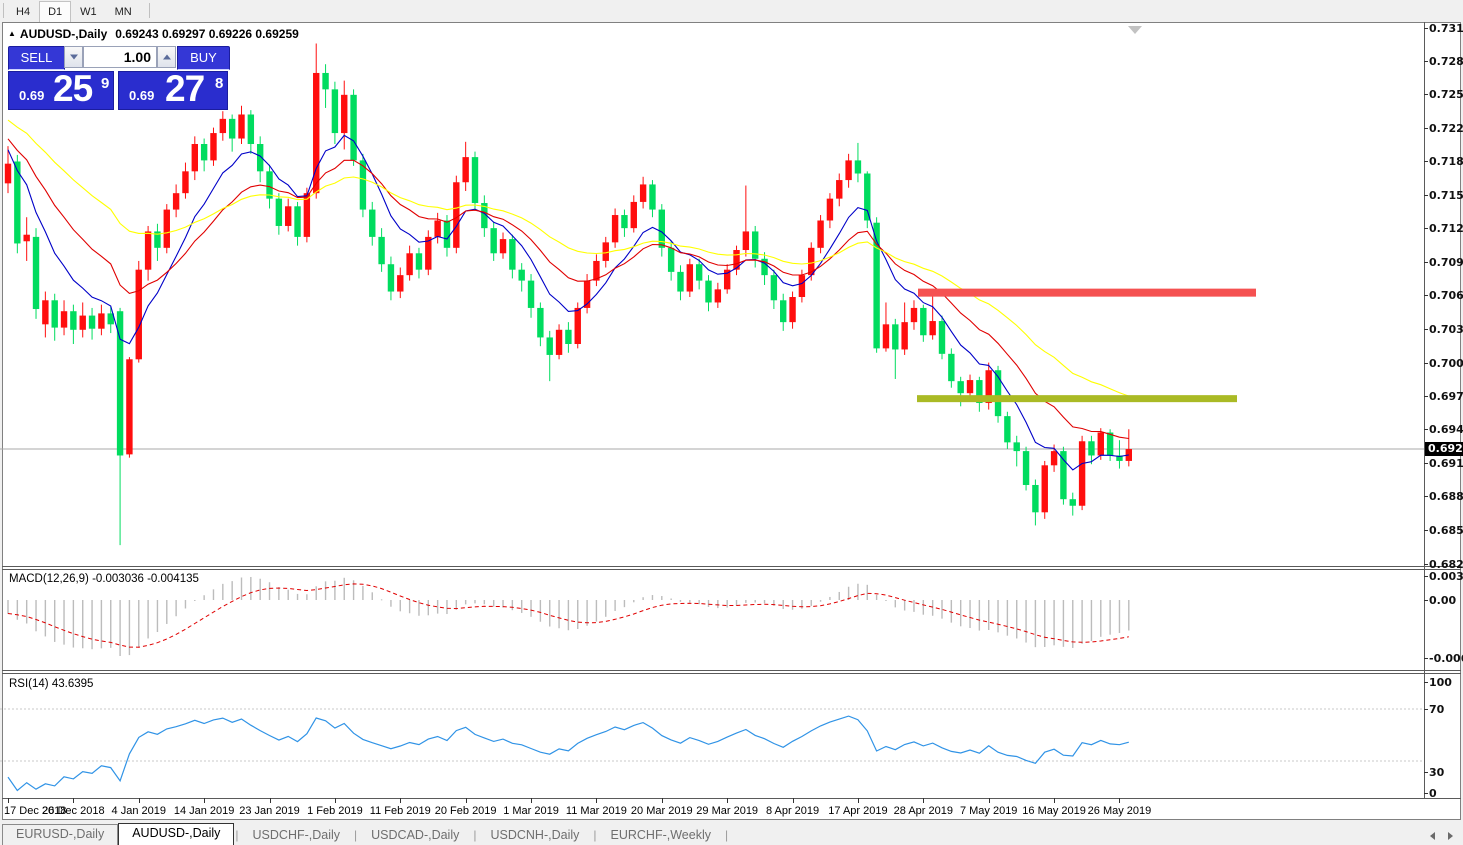 Image resolution: width=1463 pixels, height=845 pixels. What do you see at coordinates (207, 34) in the screenshot?
I see `ohlc-values: 0.69243 0.69297 0.69226 0.69259` at bounding box center [207, 34].